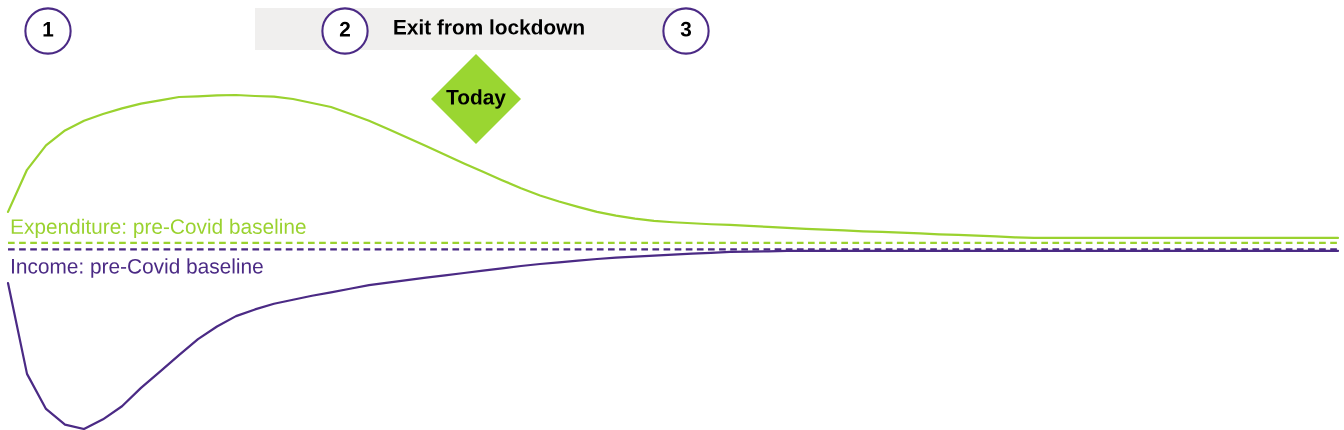 Image resolution: width=1344 pixels, height=430 pixels. I want to click on annotation: Today, so click(476, 99).